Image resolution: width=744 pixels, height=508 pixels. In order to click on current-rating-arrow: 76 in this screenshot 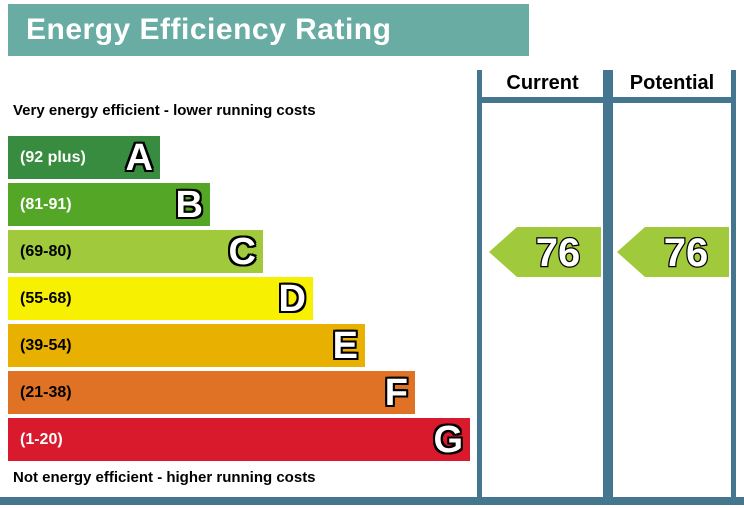, I will do `click(545, 252)`.